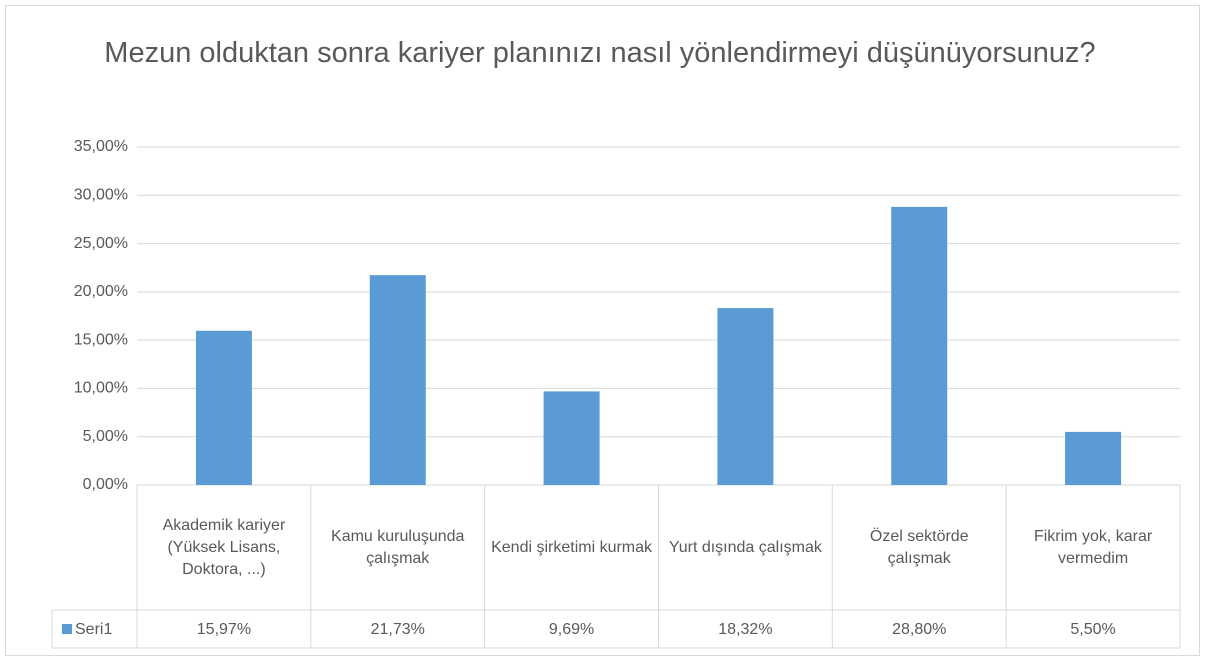 The height and width of the screenshot is (662, 1206). I want to click on value-label: 18,32%, so click(745, 629).